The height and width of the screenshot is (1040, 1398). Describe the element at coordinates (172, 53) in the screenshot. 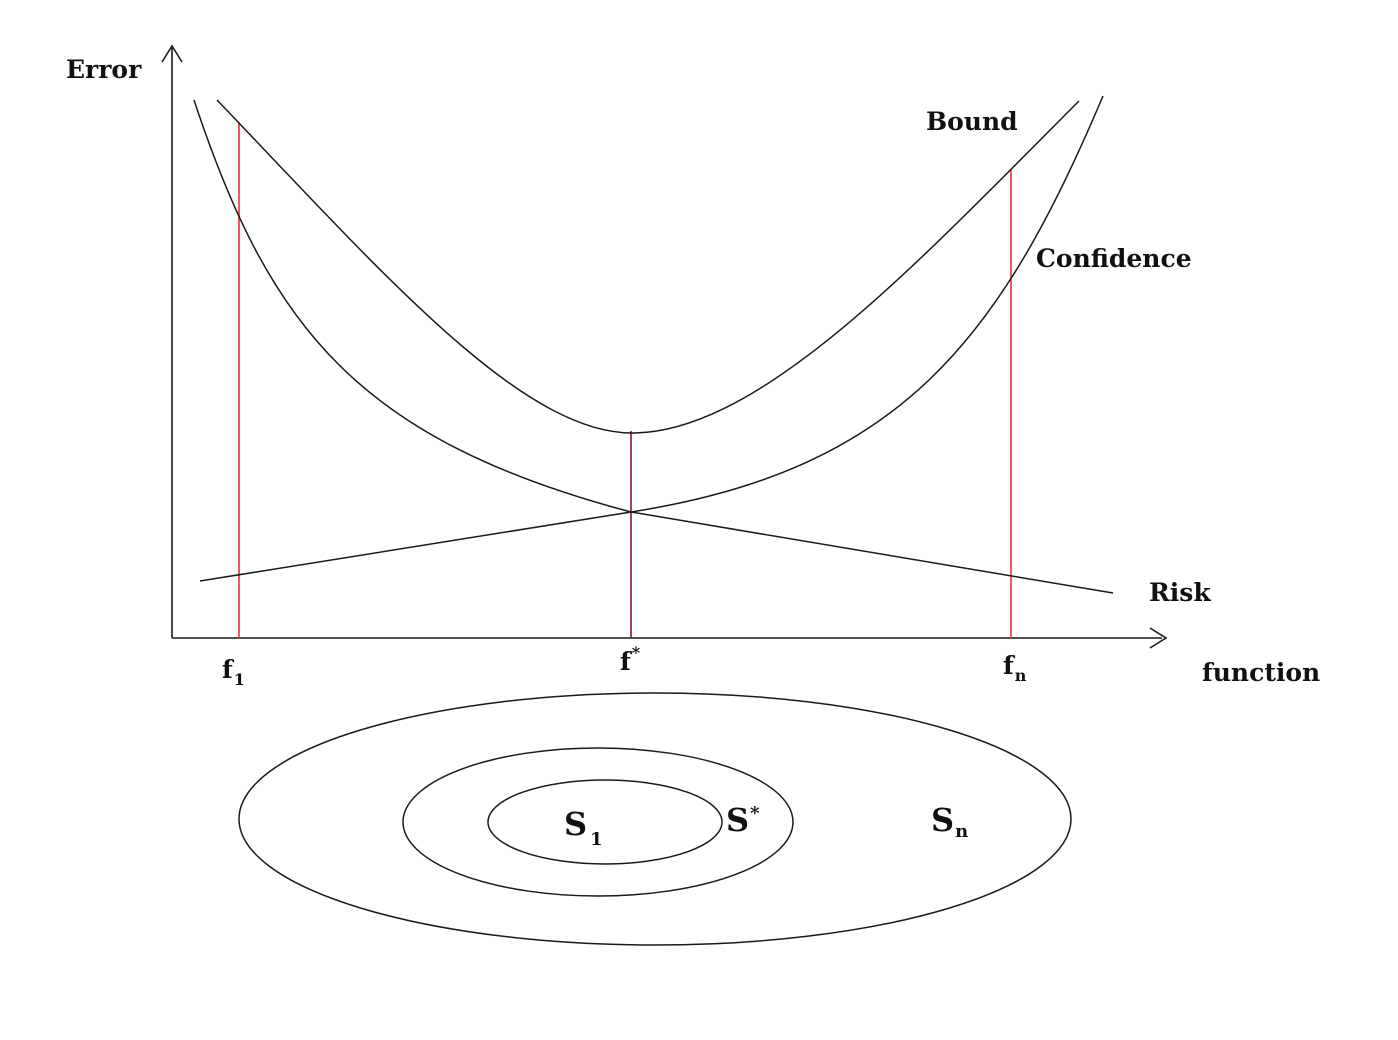

I see `y-axis-arrowhead` at that location.